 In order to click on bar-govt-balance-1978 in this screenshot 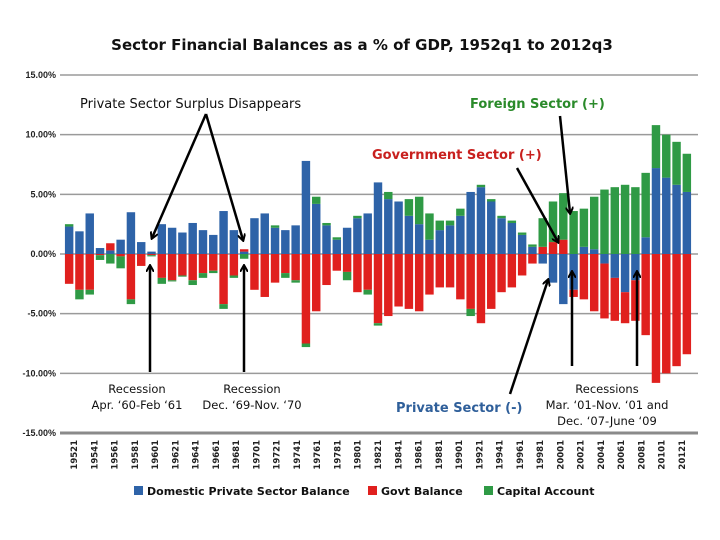, I will do `click(337, 262)`.